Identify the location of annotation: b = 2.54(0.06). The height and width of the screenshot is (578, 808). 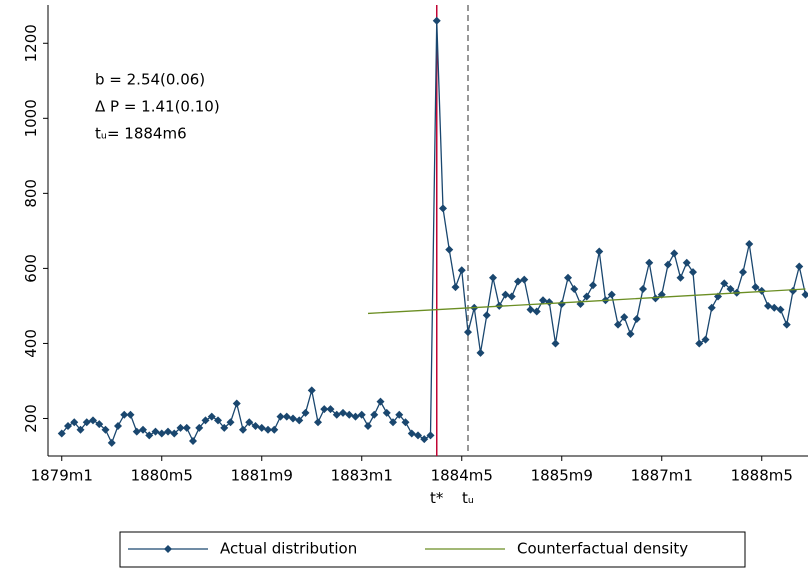
(150, 80).